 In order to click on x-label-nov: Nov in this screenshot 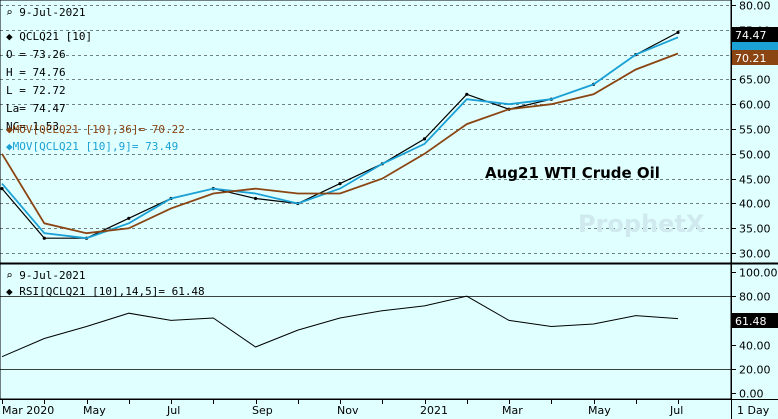, I will do `click(348, 410)`.